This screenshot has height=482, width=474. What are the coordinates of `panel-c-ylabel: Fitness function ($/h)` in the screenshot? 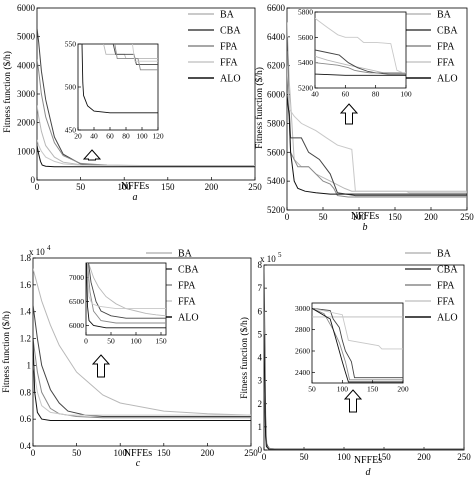 It's located at (6, 352).